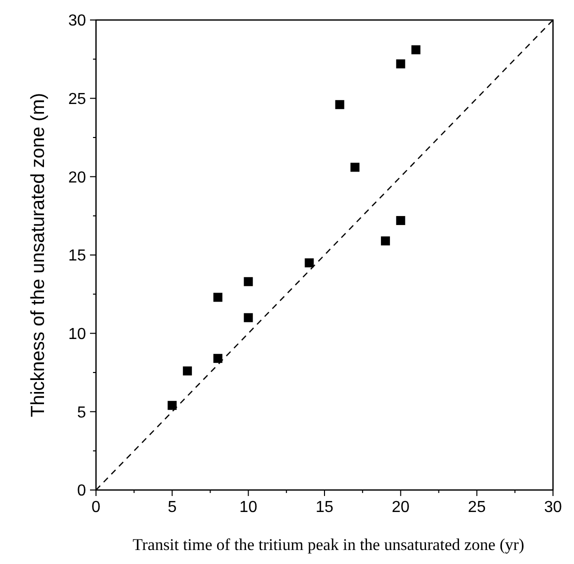 This screenshot has height=564, width=574. I want to click on y-tick-label: 20, so click(77, 177).